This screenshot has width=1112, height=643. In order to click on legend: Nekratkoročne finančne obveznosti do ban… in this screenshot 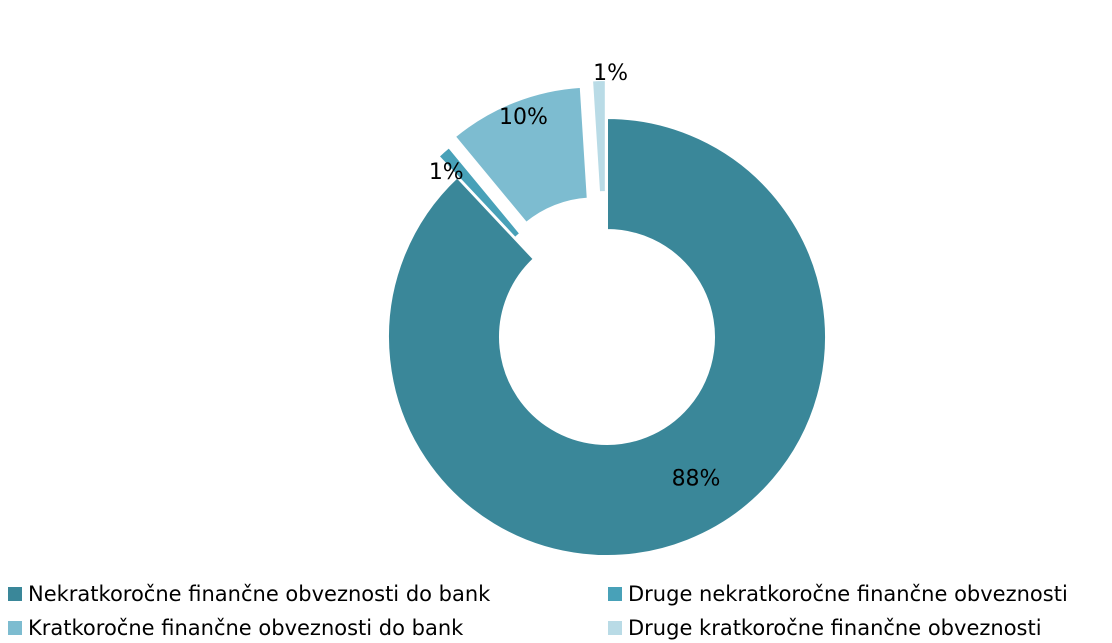, I will do `click(556, 609)`.